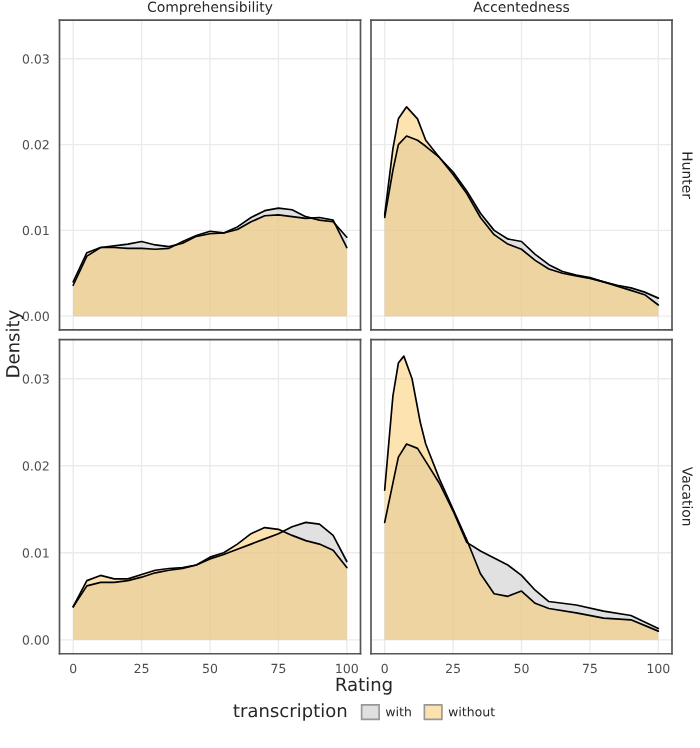 This screenshot has height=748, width=700. Describe the element at coordinates (290, 712) in the screenshot. I see `legend-title: transcription` at that location.